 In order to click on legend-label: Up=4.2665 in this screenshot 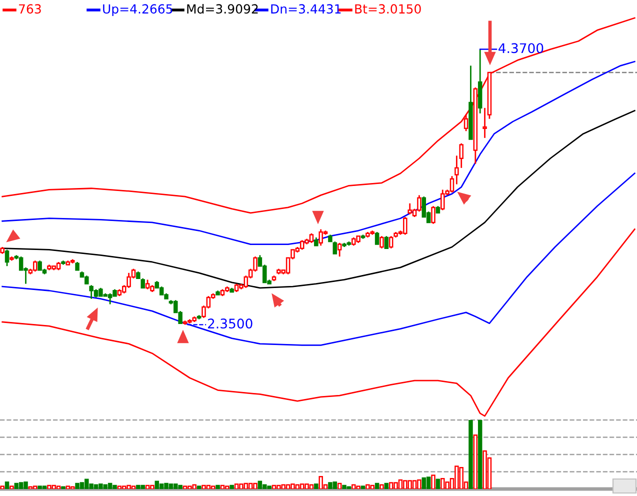, I will do `click(137, 10)`.